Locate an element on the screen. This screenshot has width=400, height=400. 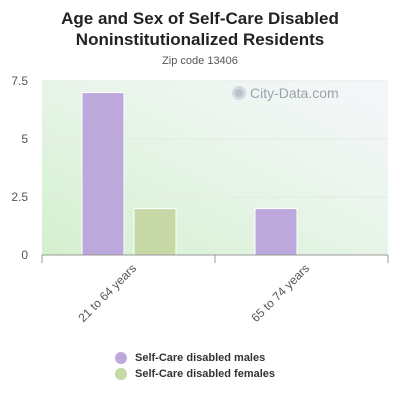
chart-subtitle: Zip code 13406 is located at coordinates (200, 61).